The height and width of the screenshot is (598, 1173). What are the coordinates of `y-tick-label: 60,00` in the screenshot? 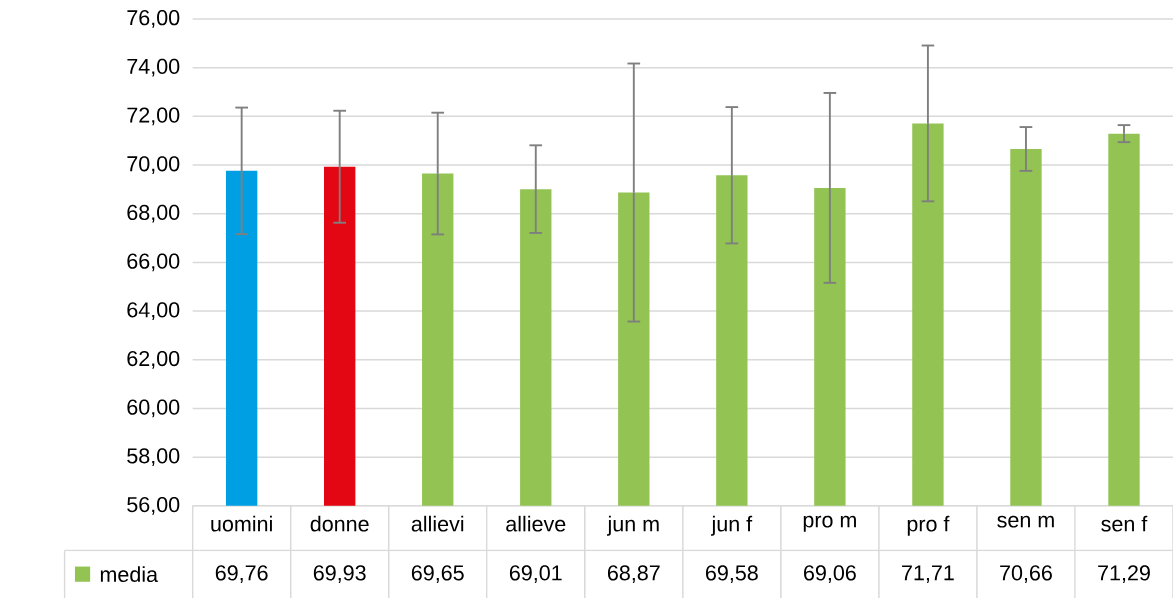 It's located at (153, 408).